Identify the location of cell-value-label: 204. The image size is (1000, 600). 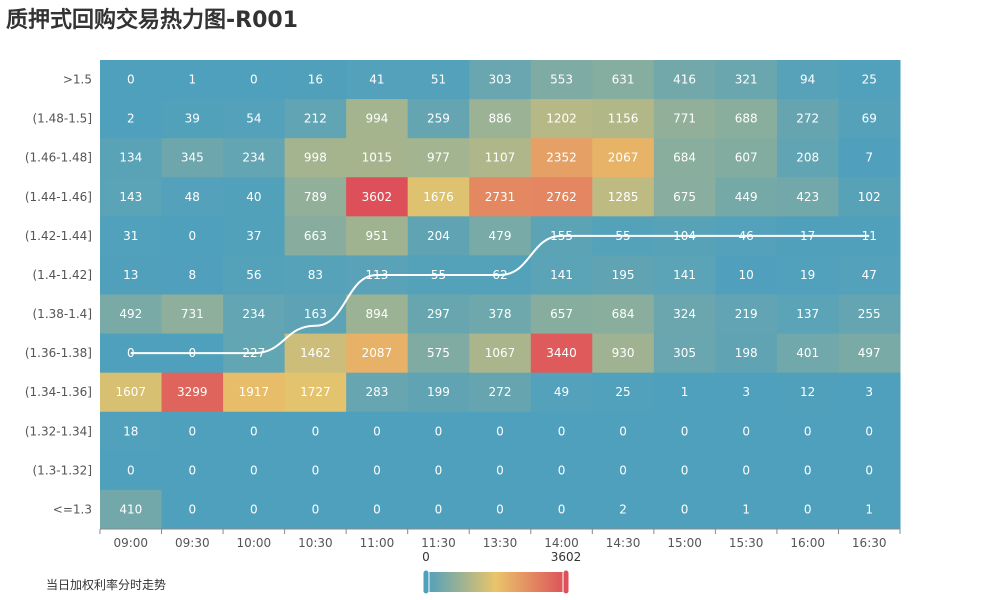
(438, 236).